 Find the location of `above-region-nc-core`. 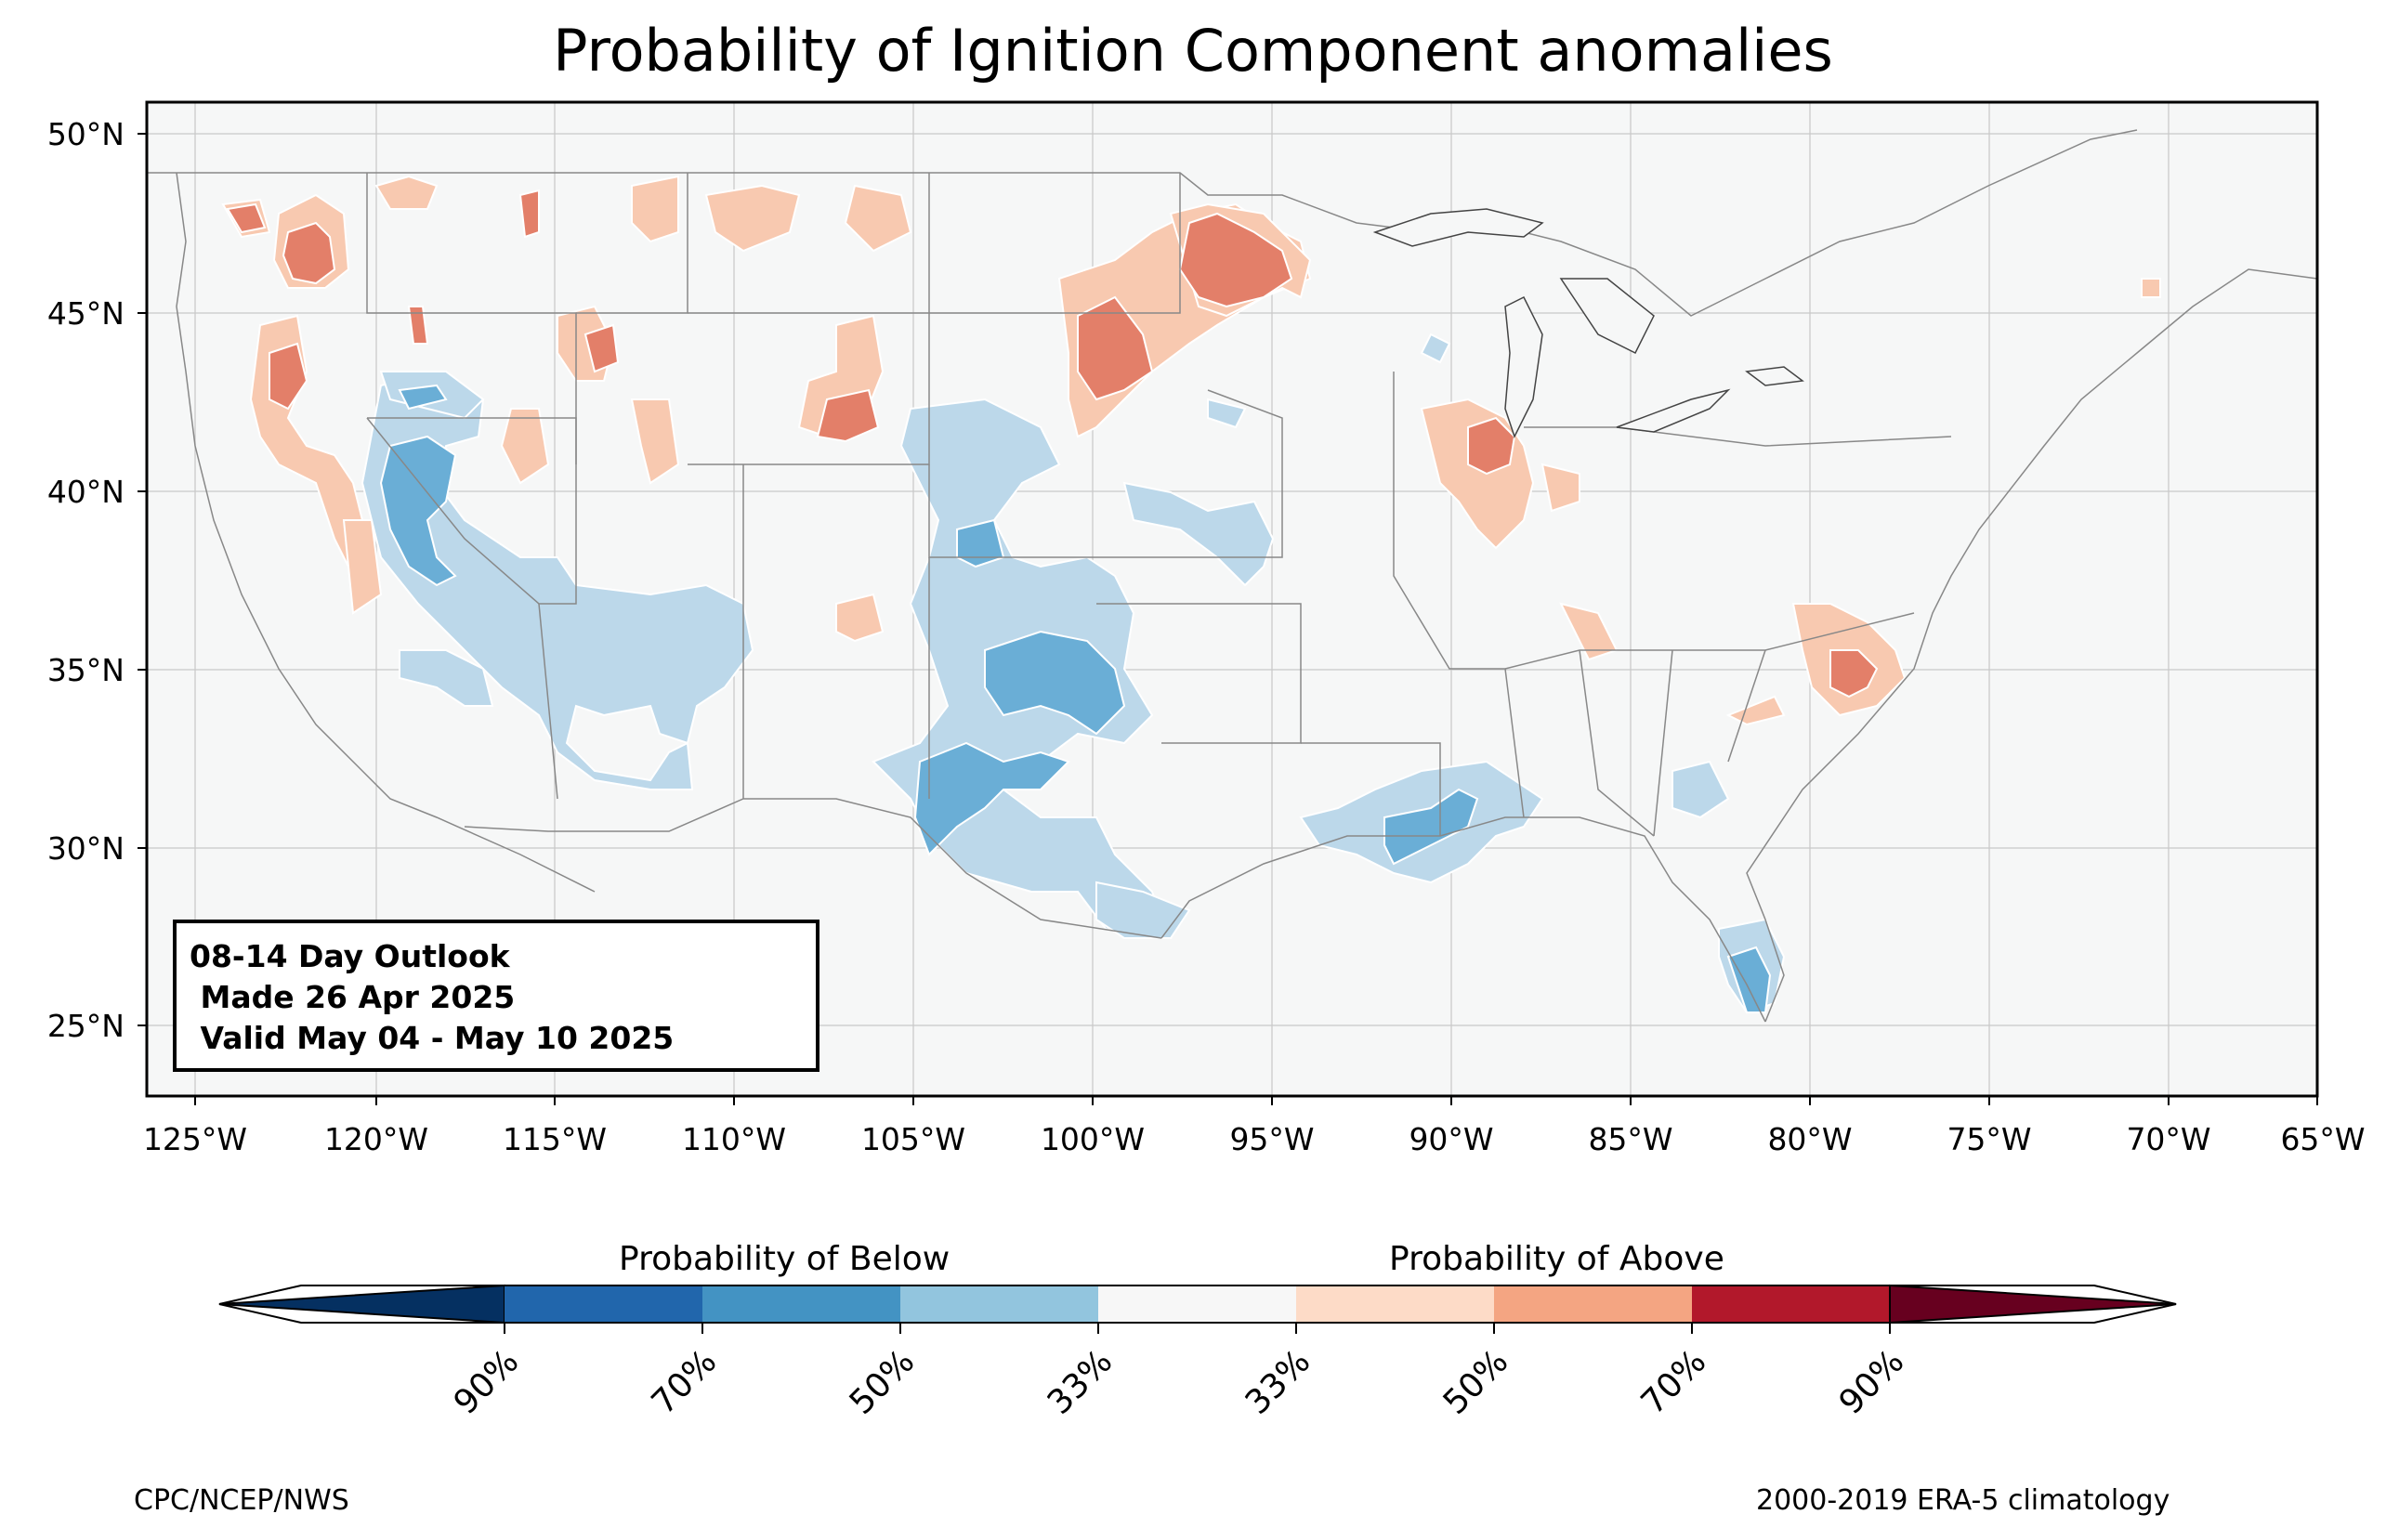

above-region-nc-core is located at coordinates (1854, 673).